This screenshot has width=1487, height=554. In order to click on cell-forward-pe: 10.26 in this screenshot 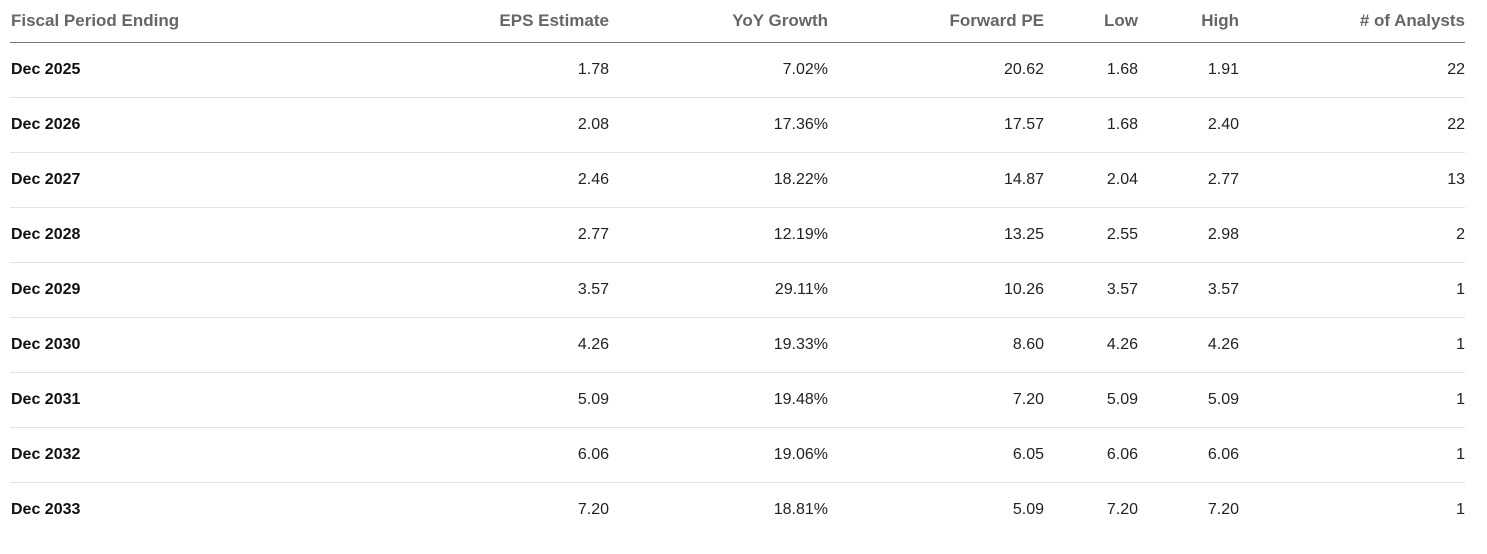, I will do `click(936, 290)`.